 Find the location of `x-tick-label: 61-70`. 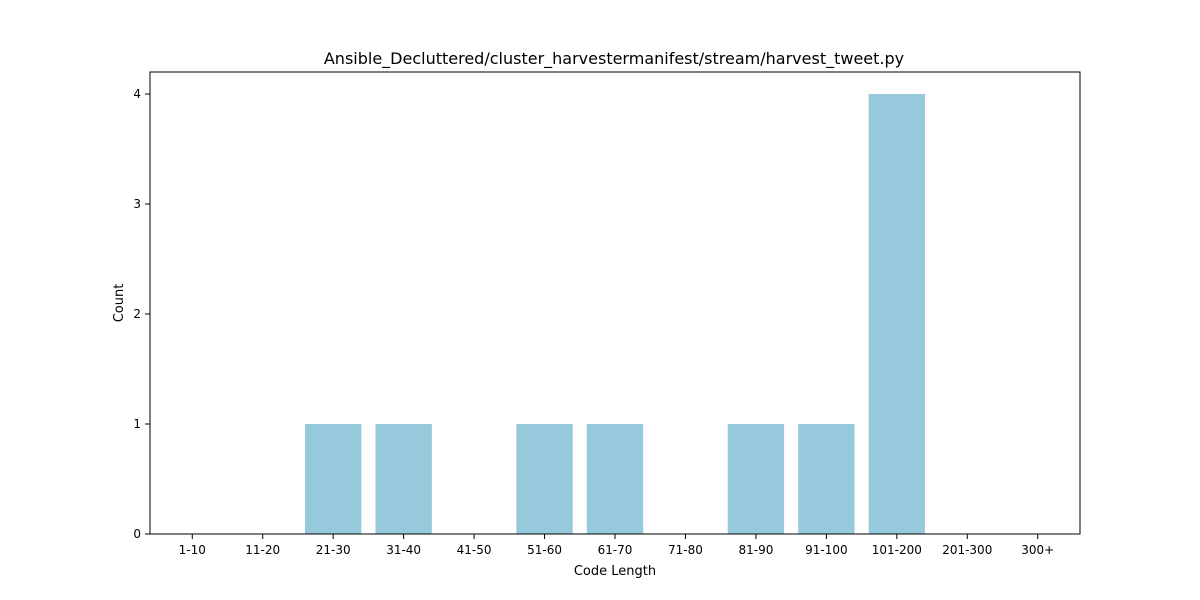

x-tick-label: 61-70 is located at coordinates (615, 550).